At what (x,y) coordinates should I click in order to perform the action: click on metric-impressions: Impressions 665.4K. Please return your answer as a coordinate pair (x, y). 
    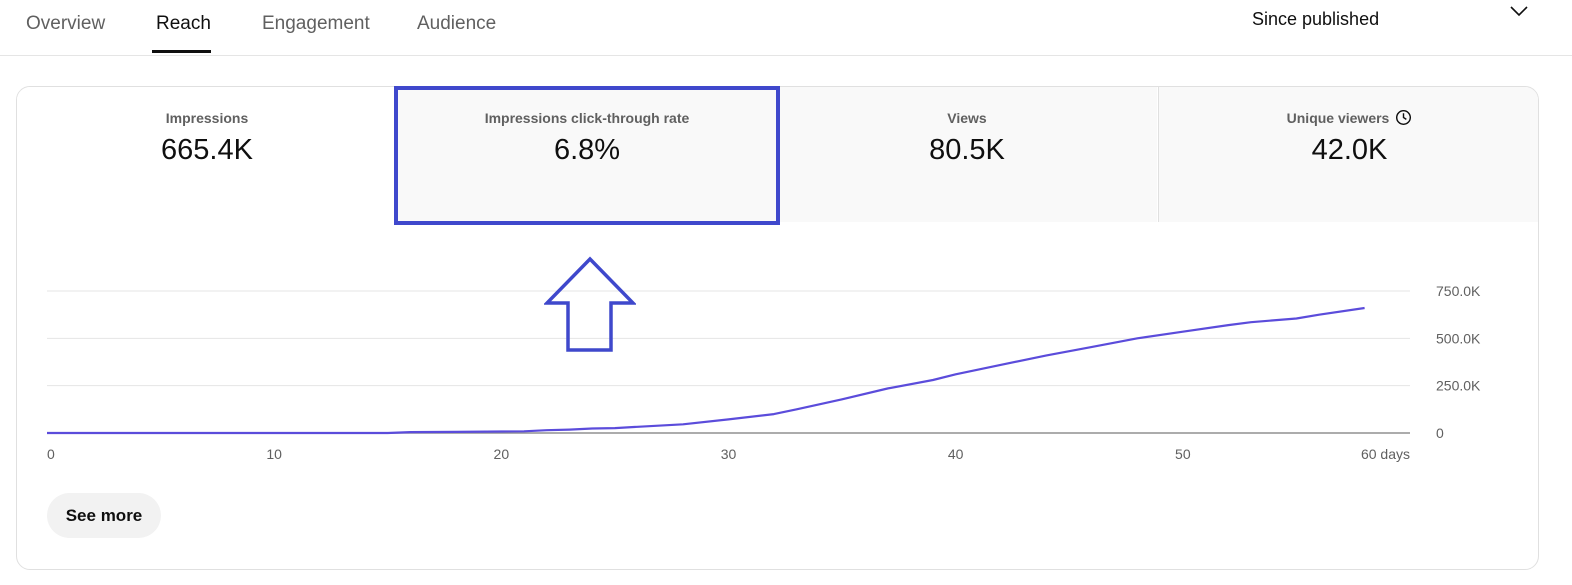
    Looking at the image, I should click on (207, 154).